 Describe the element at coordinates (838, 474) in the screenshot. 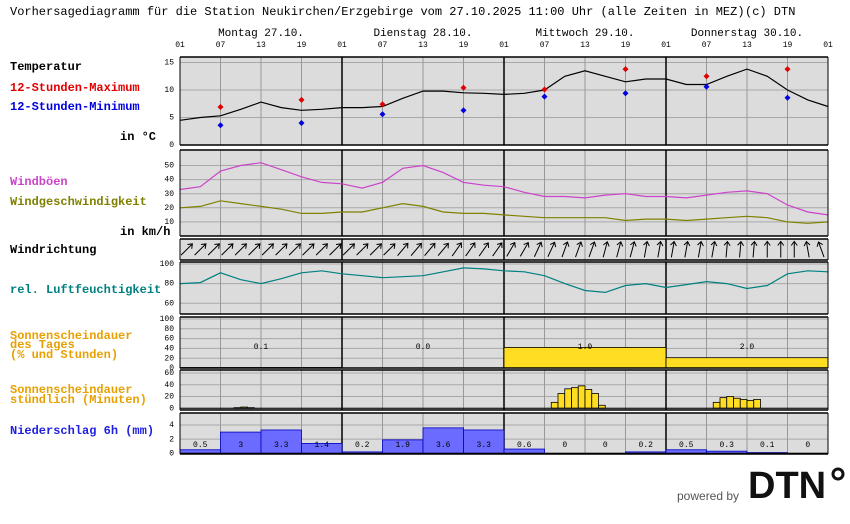

I see `logo-dot` at that location.